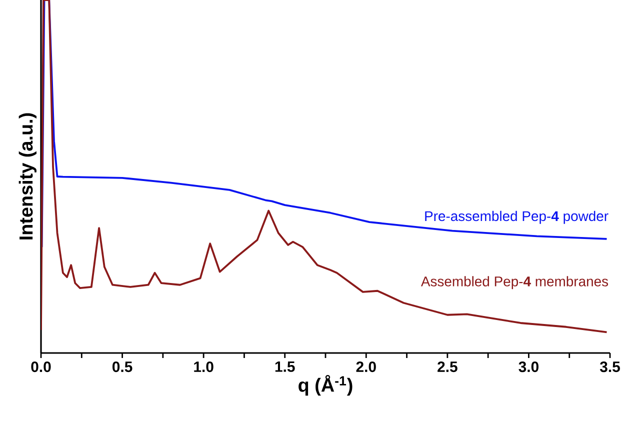  I want to click on y-axis-title: Intensity (a.u.), so click(27, 176).